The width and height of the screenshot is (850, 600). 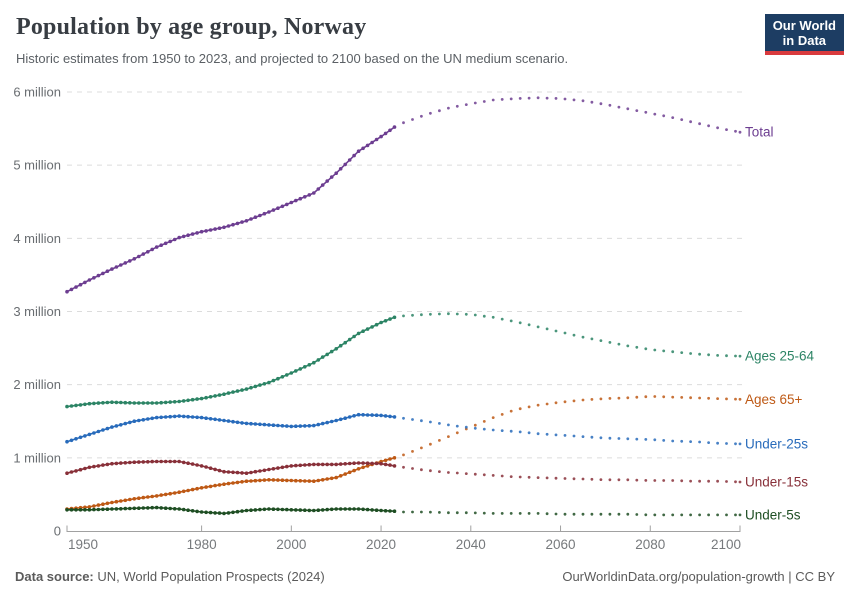 I want to click on owid-logo: Our World in Data, so click(x=804, y=34).